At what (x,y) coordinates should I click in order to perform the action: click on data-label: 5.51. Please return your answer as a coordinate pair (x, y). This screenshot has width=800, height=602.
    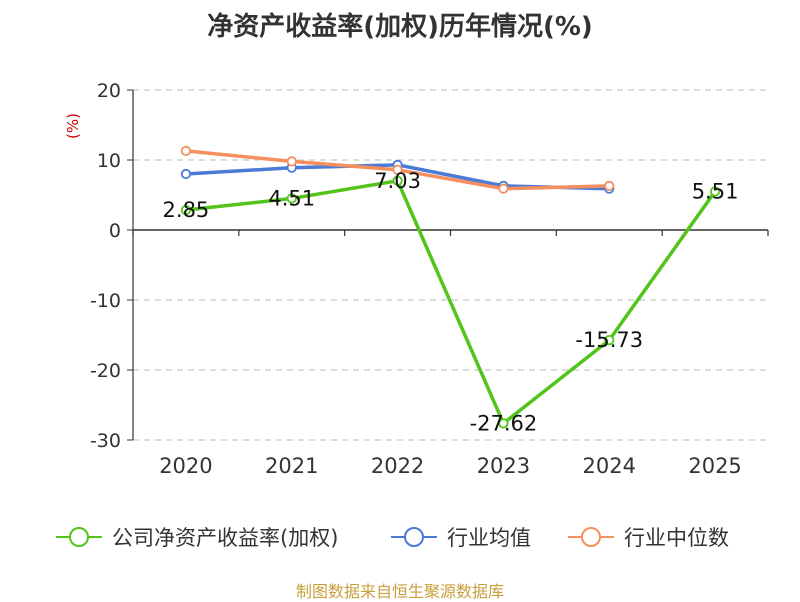
    Looking at the image, I should click on (715, 191).